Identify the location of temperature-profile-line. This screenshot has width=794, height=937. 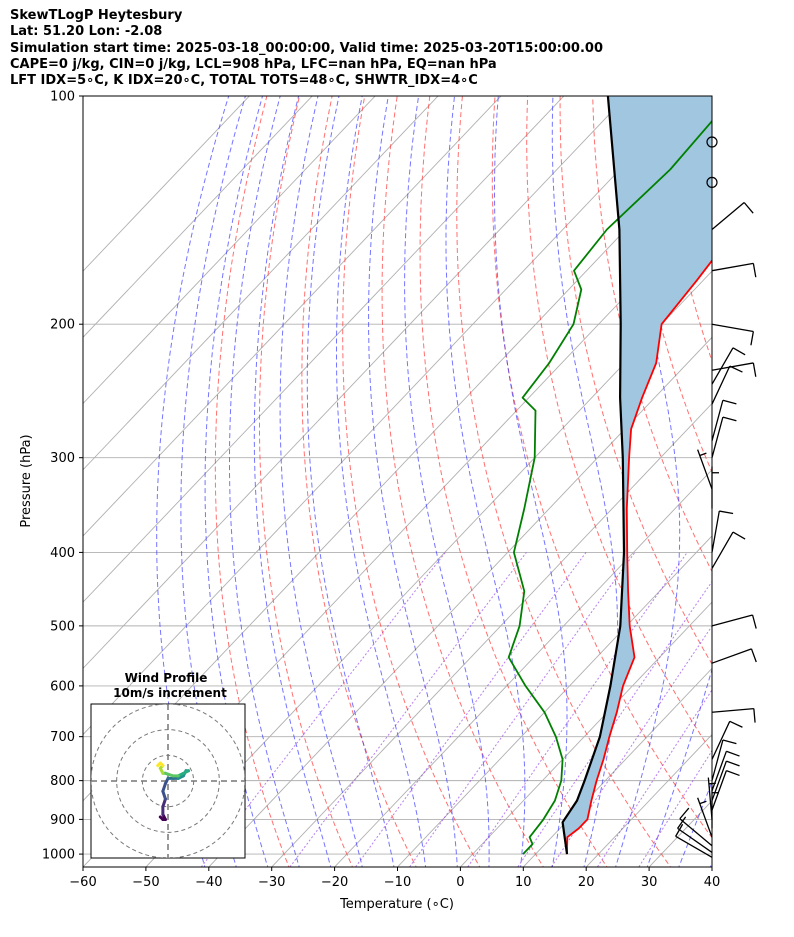
(639, 557).